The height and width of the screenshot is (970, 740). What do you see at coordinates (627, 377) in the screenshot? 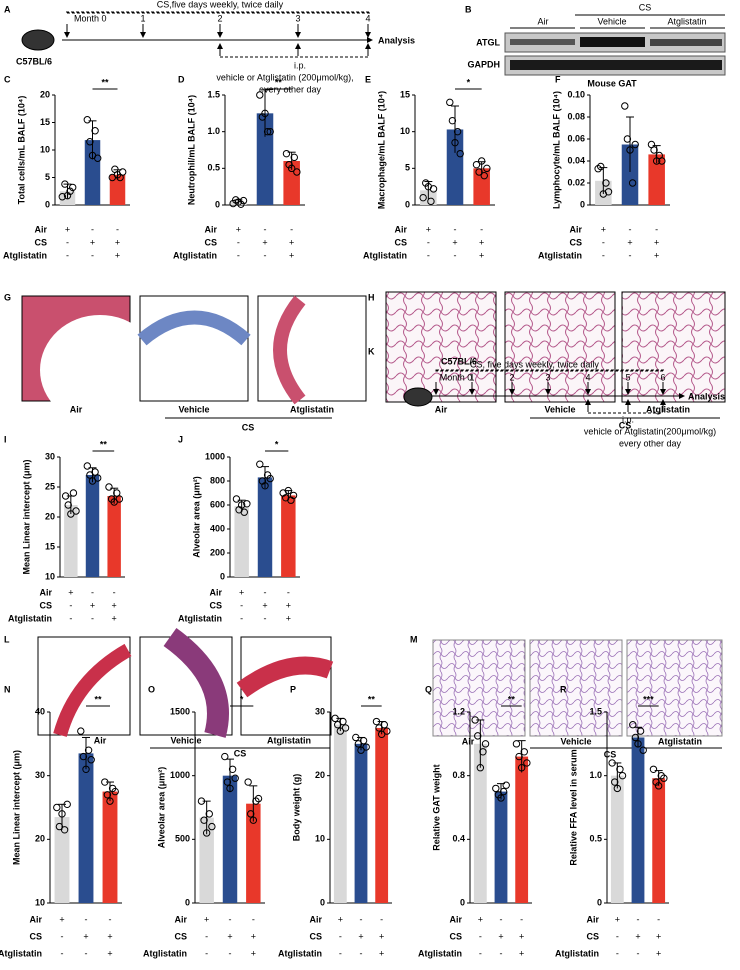
I see `label: 5` at bounding box center [627, 377].